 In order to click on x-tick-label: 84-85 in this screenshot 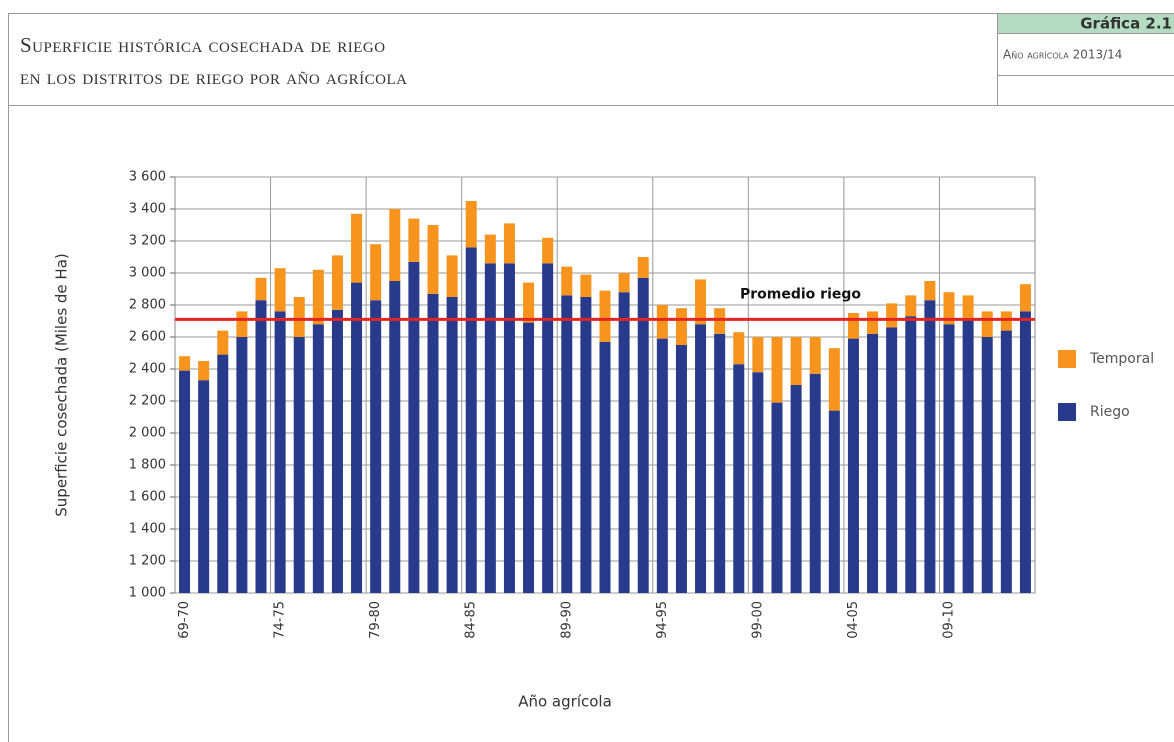, I will do `click(471, 620)`.